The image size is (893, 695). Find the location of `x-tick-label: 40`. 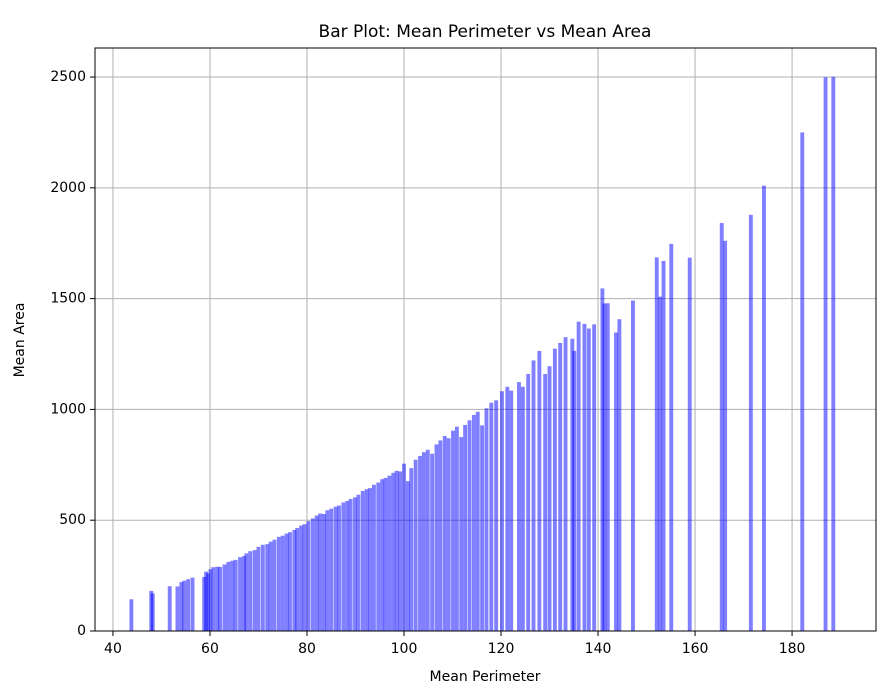

x-tick-label: 40 is located at coordinates (113, 649).